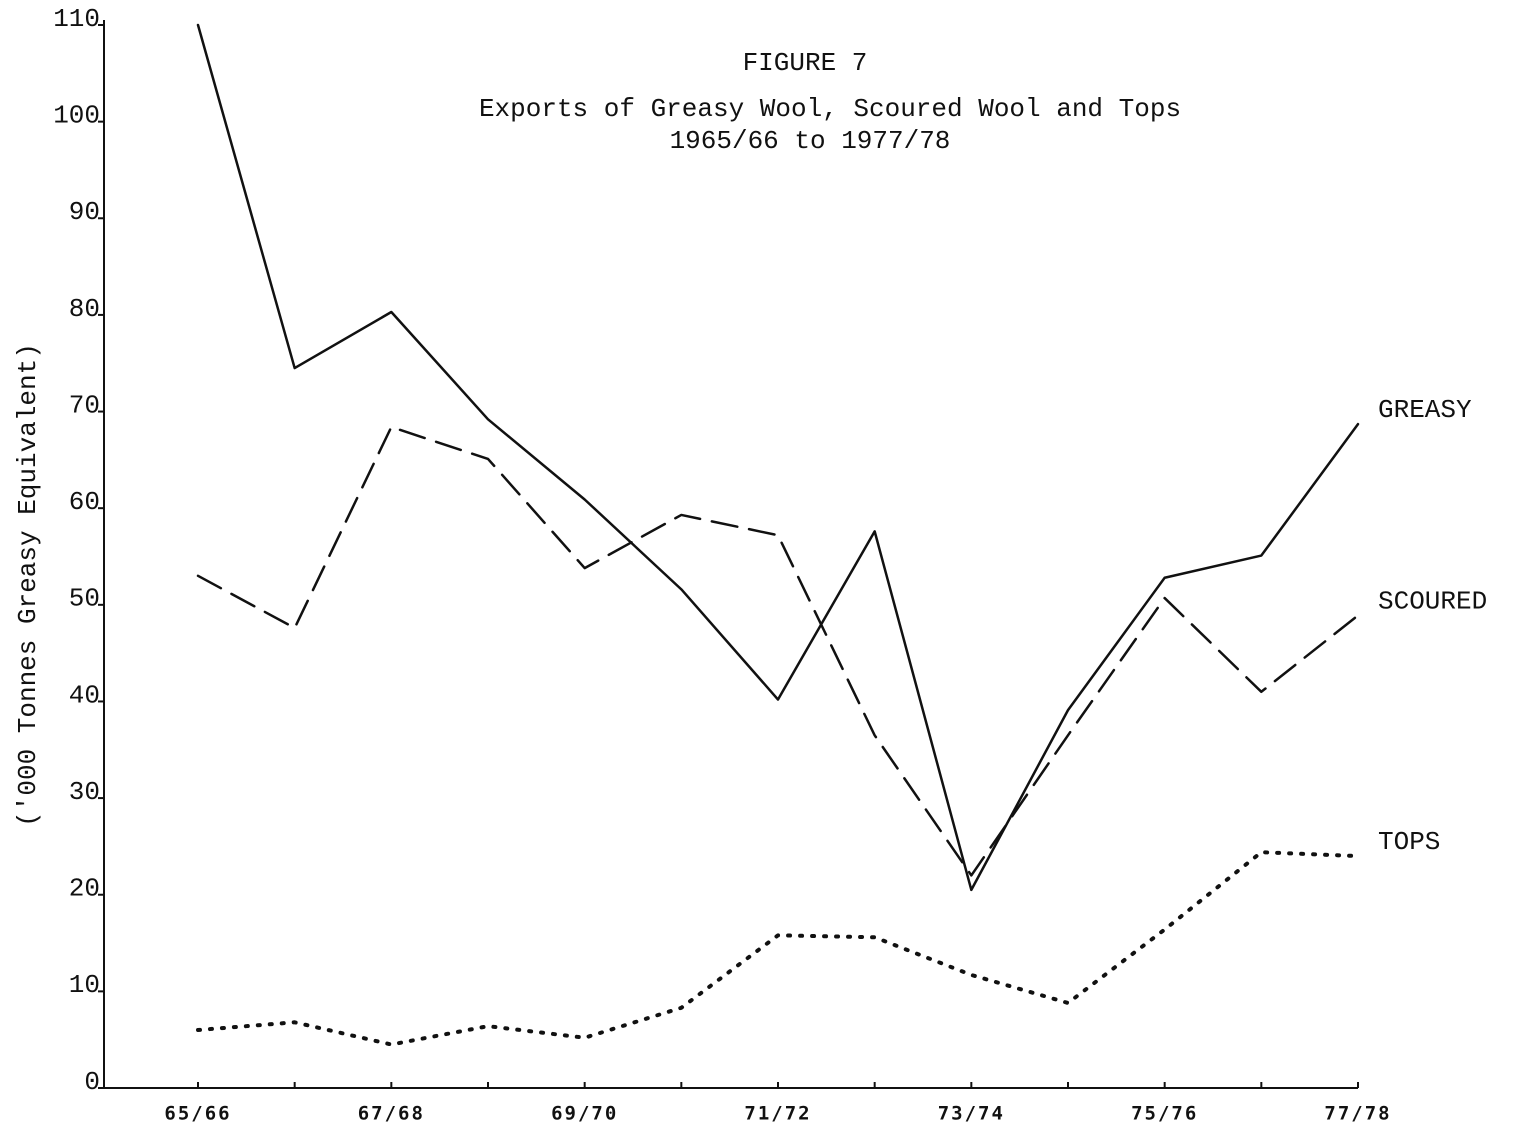  What do you see at coordinates (810, 141) in the screenshot?
I see `chart-period: 1965/66 to 1977/78` at bounding box center [810, 141].